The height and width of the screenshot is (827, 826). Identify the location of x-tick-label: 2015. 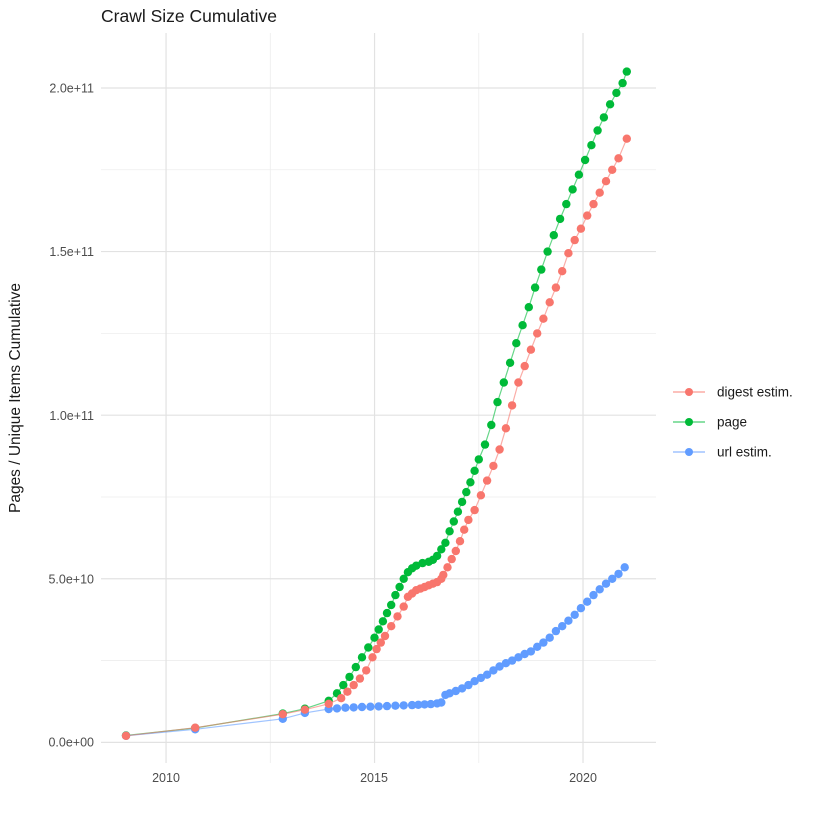
(374, 778).